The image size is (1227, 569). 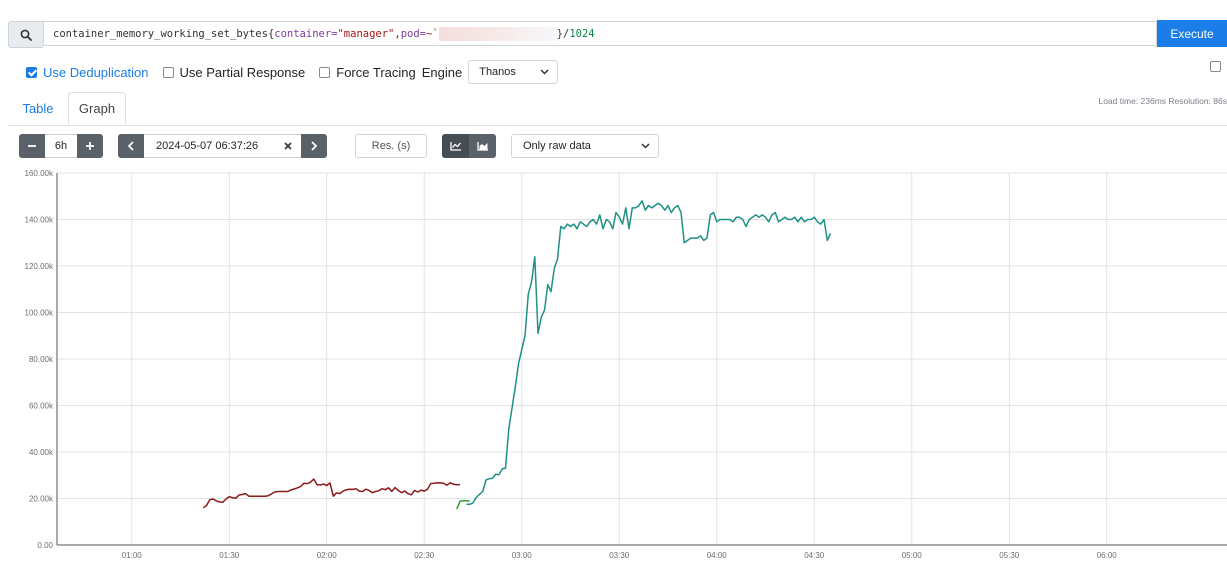 I want to click on y-tick-label: 80.00k, so click(x=41, y=359).